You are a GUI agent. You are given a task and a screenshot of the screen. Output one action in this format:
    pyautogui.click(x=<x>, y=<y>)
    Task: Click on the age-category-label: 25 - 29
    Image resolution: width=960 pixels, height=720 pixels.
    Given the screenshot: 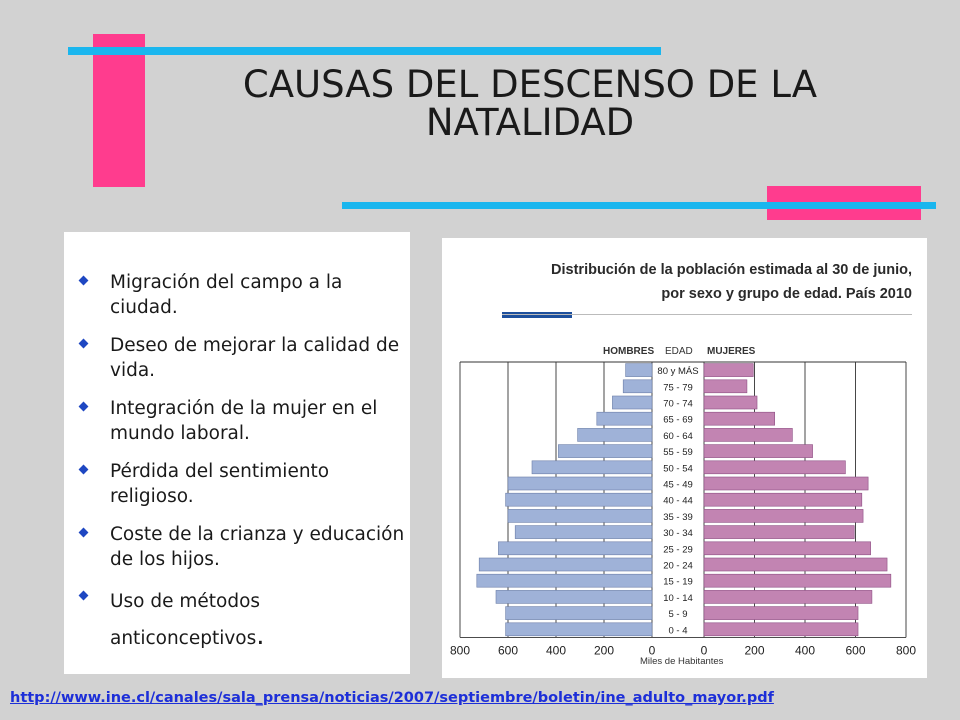 What is the action you would take?
    pyautogui.click(x=678, y=549)
    